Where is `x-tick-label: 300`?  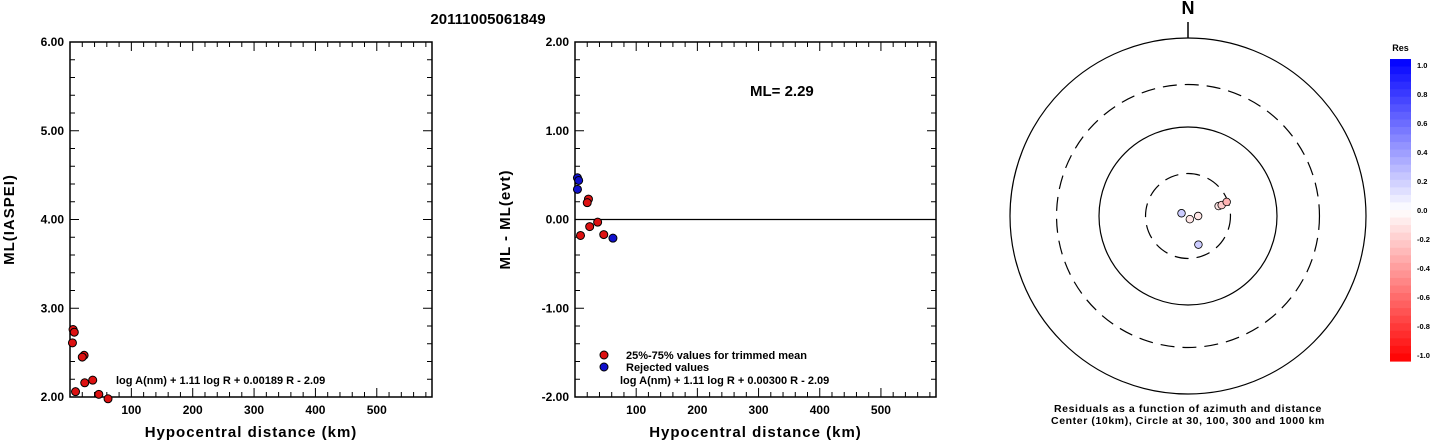 x-tick-label: 300 is located at coordinates (759, 410).